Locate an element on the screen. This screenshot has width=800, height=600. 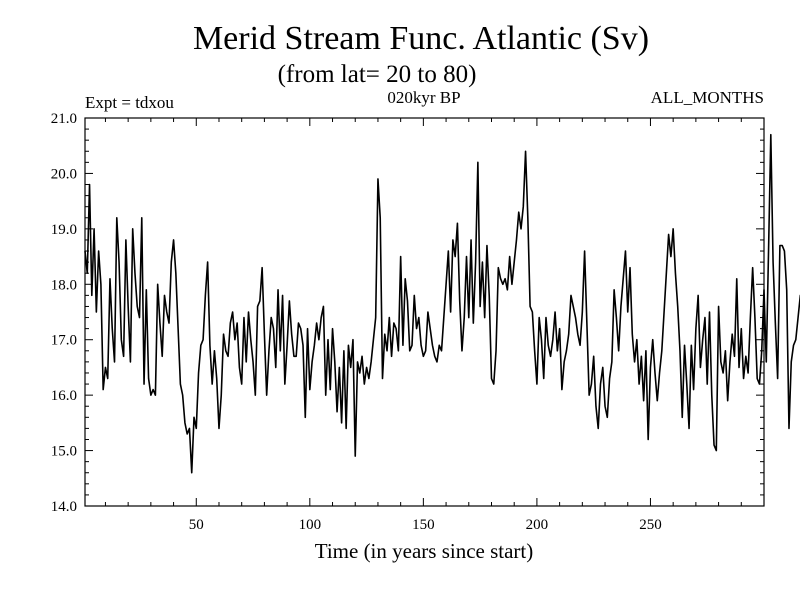
y-tick-label: 20.0 is located at coordinates (64, 174).